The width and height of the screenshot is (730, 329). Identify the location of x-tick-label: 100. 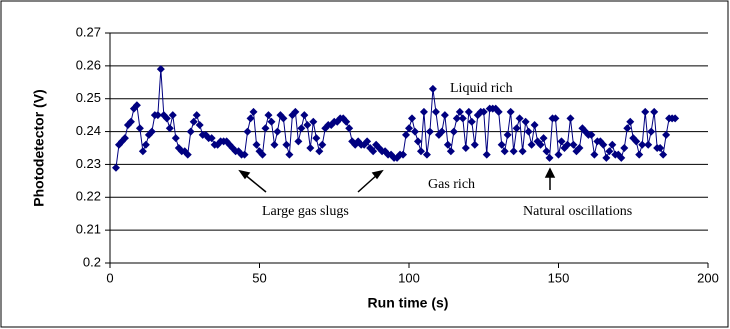
(409, 277).